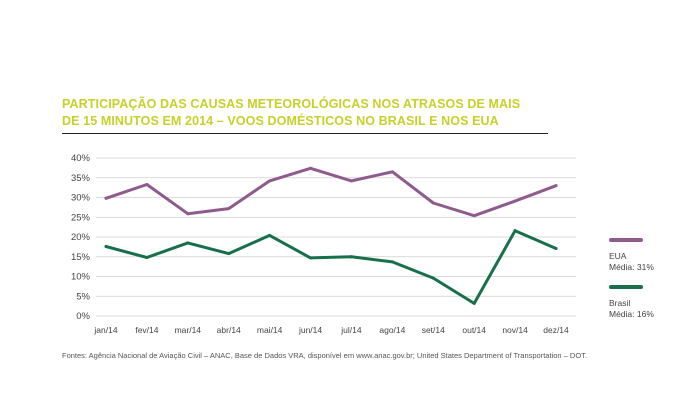 This screenshot has width=680, height=419. Describe the element at coordinates (433, 330) in the screenshot. I see `x-tick-label: set/14` at that location.